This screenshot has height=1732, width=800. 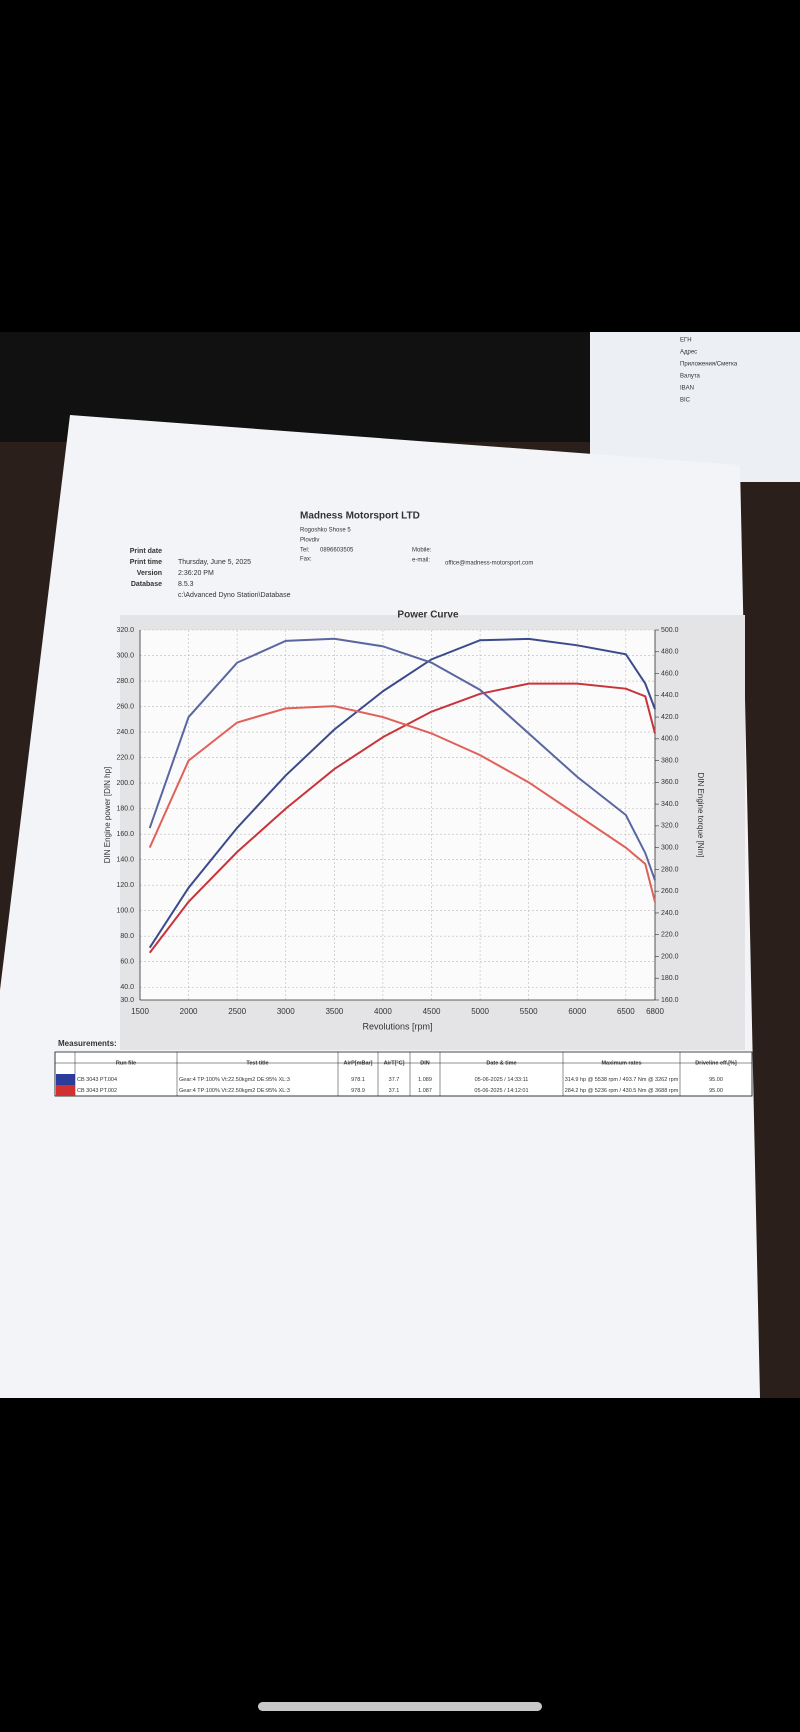 I want to click on column-header: AirT[°C], so click(x=394, y=1063).